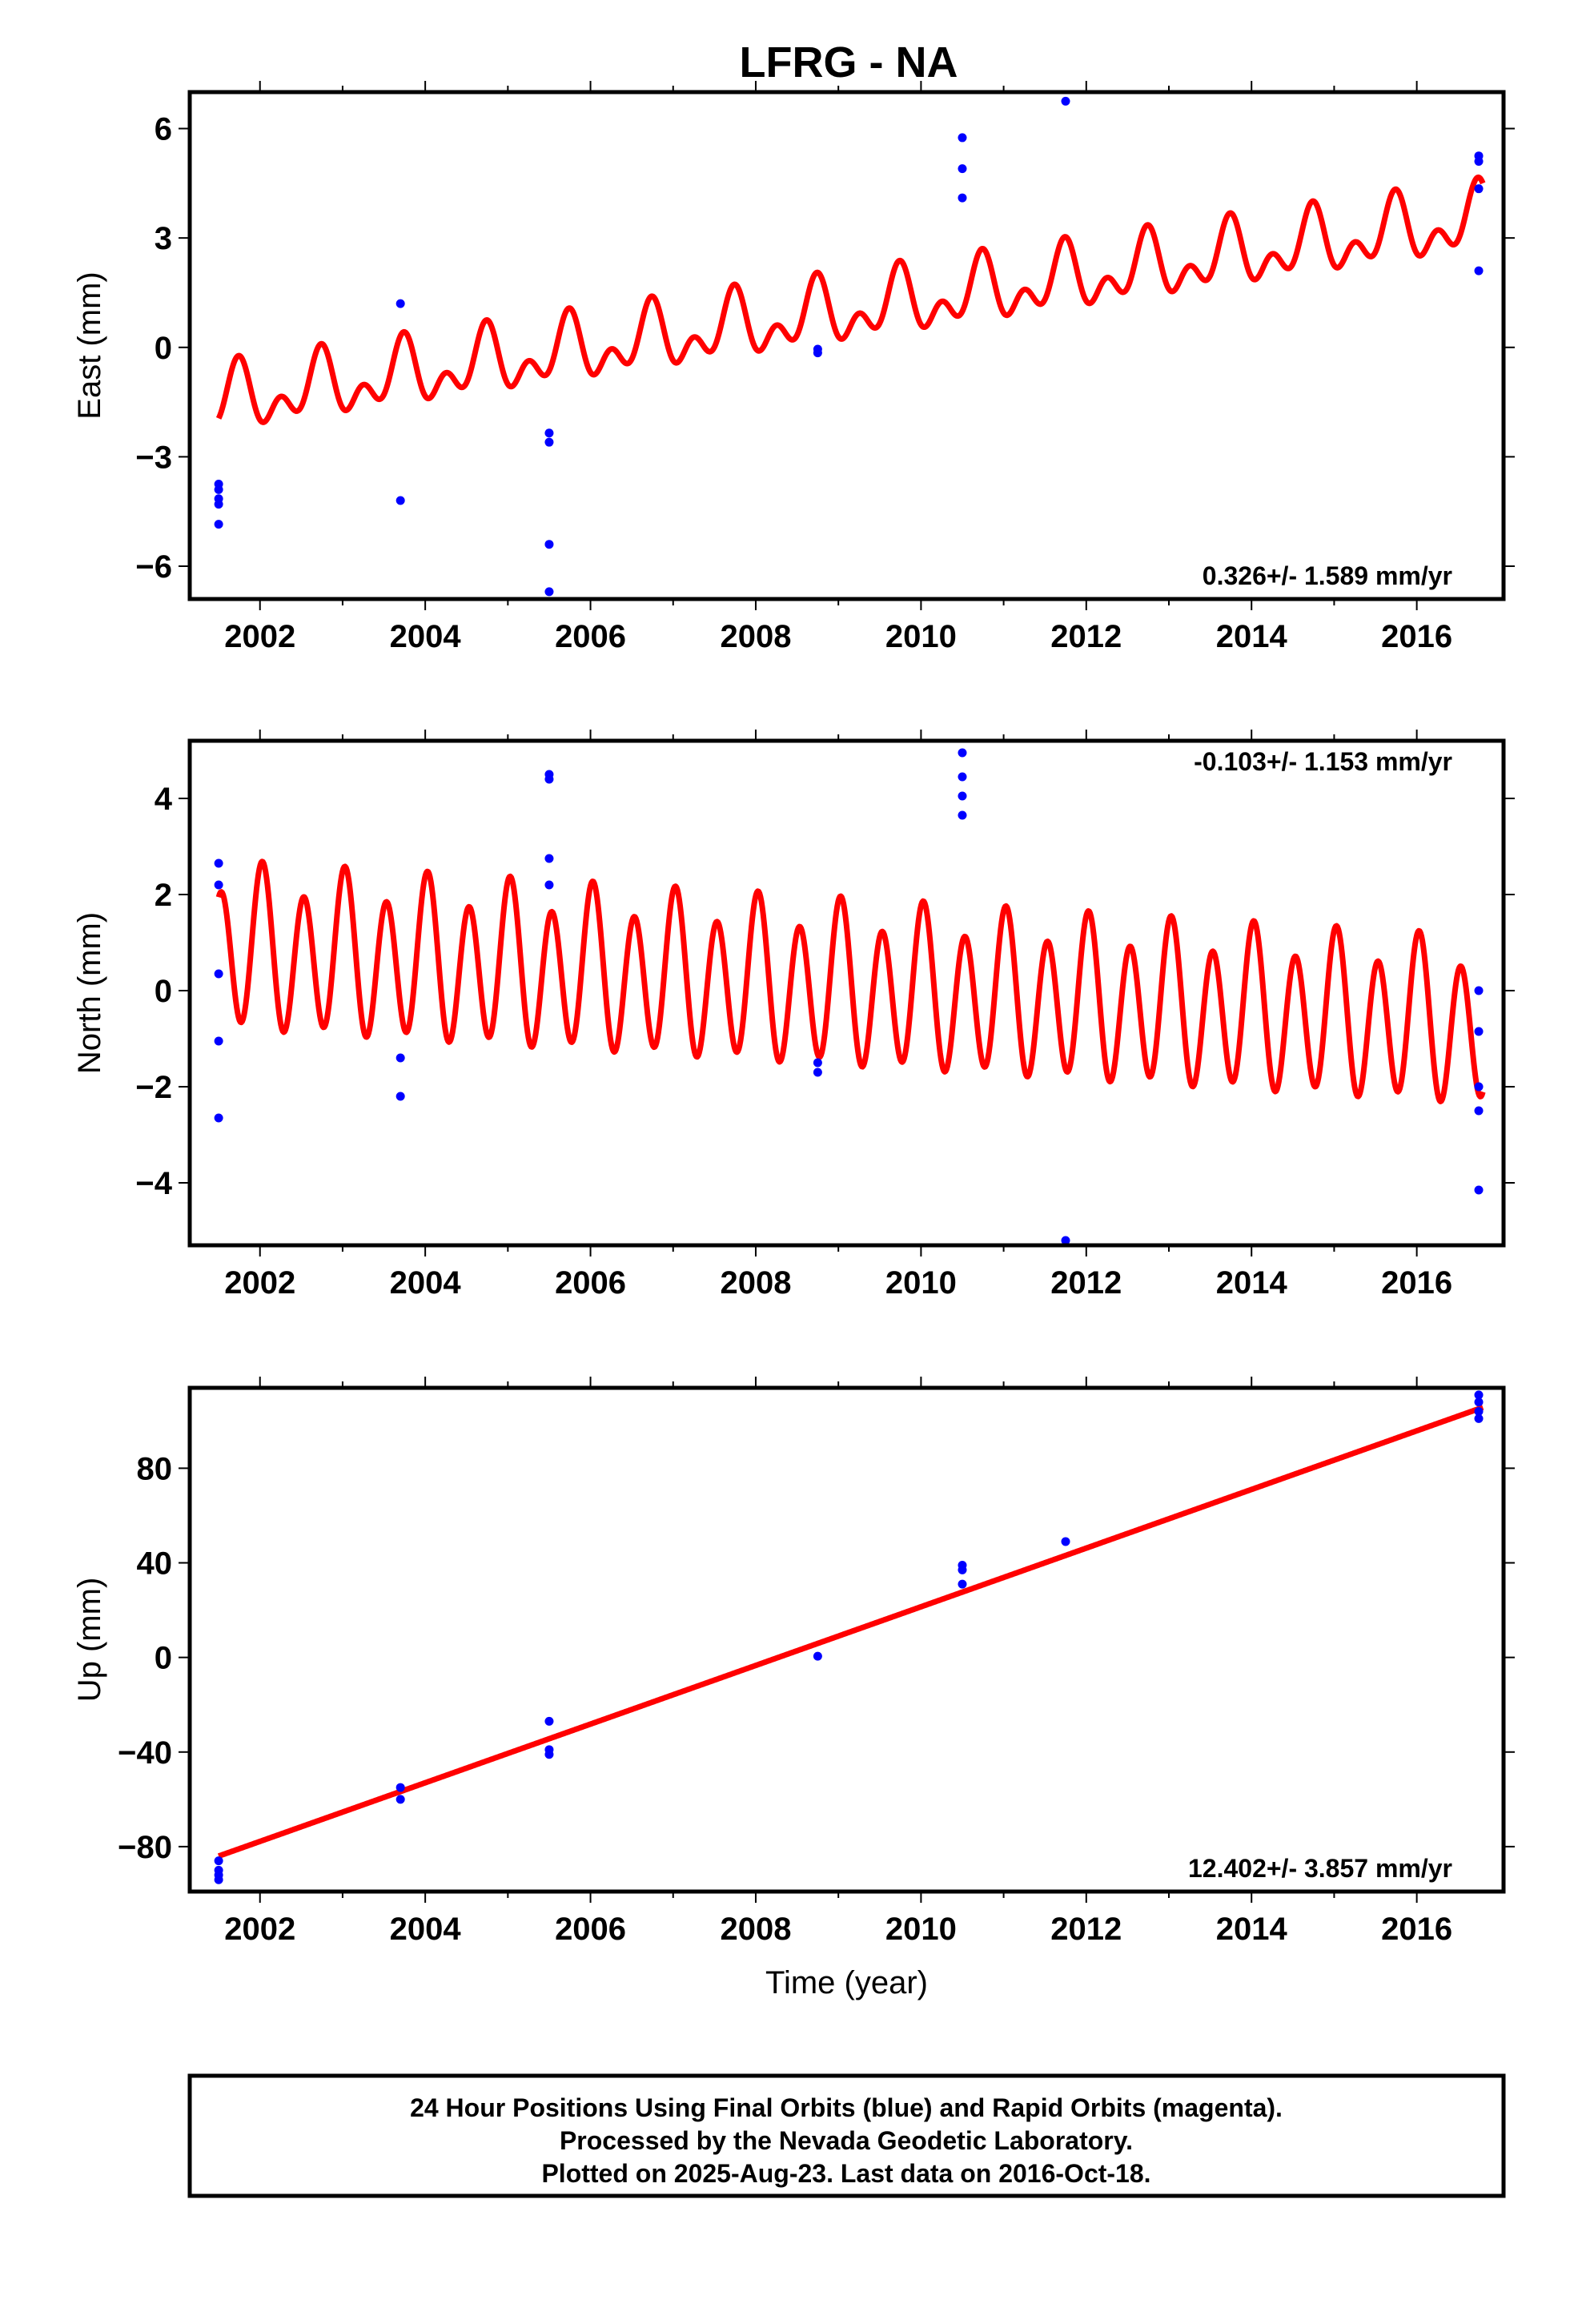 The image size is (1582, 2324). I want to click on y-axis-label: Up (mm), so click(89, 1640).